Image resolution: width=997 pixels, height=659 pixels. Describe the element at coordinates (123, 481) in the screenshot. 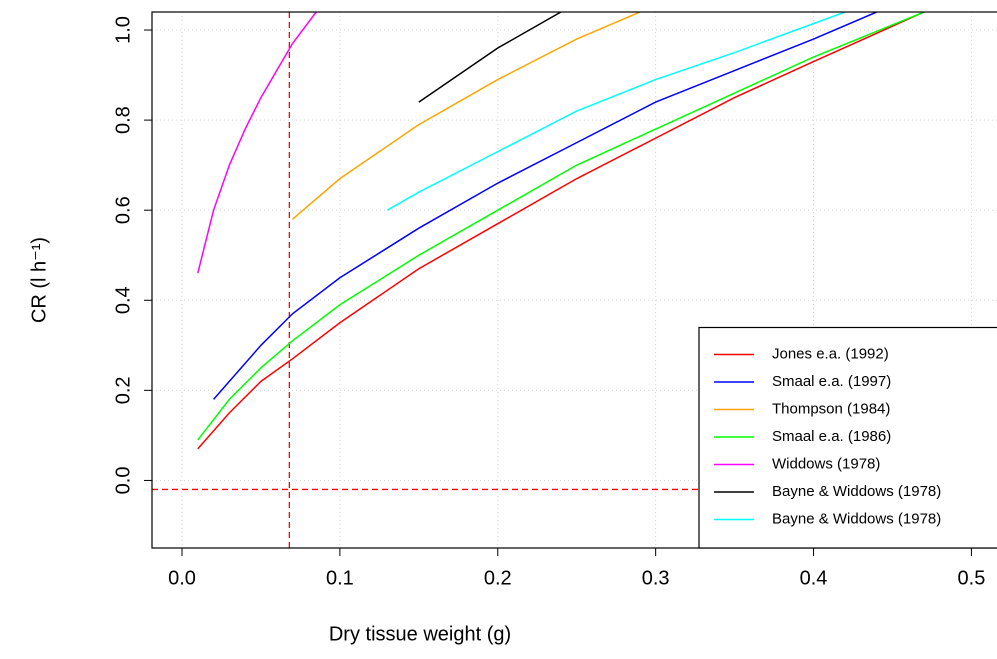

I see `y-tick-label: 0.0` at that location.